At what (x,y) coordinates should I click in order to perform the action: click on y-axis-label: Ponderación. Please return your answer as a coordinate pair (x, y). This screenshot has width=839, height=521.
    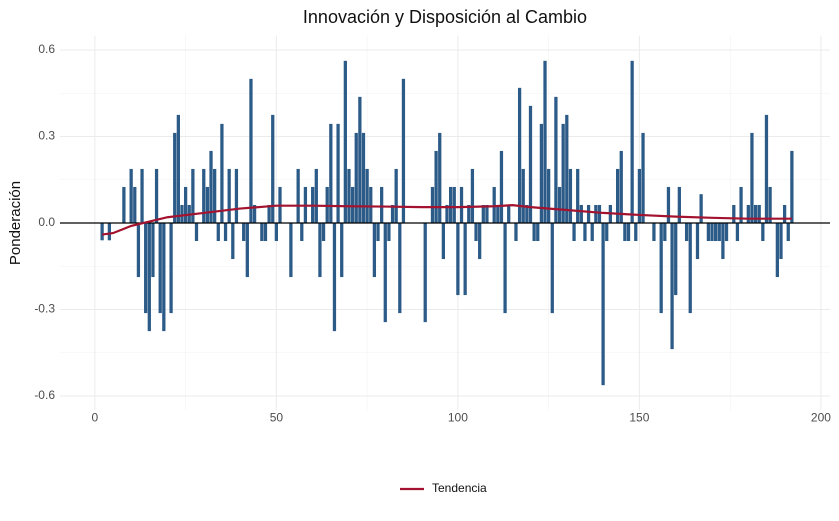
    Looking at the image, I should click on (15, 223).